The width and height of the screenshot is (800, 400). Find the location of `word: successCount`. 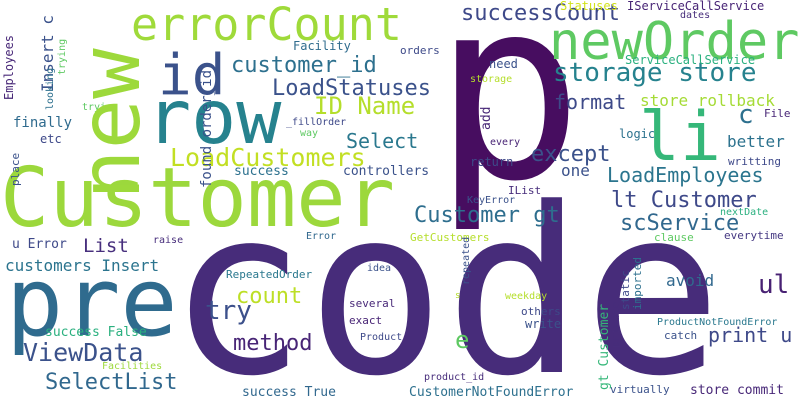

word: successCount is located at coordinates (540, 13).